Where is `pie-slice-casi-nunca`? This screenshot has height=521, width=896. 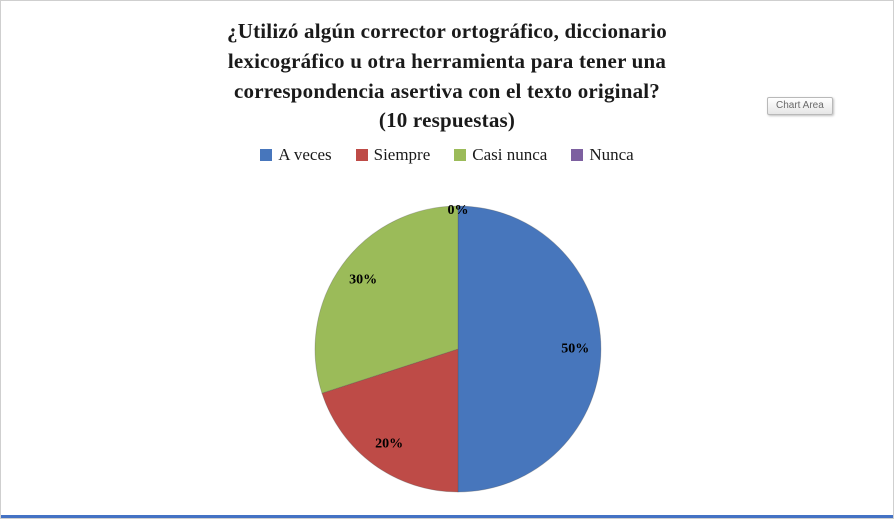
pie-slice-casi-nunca is located at coordinates (386, 299).